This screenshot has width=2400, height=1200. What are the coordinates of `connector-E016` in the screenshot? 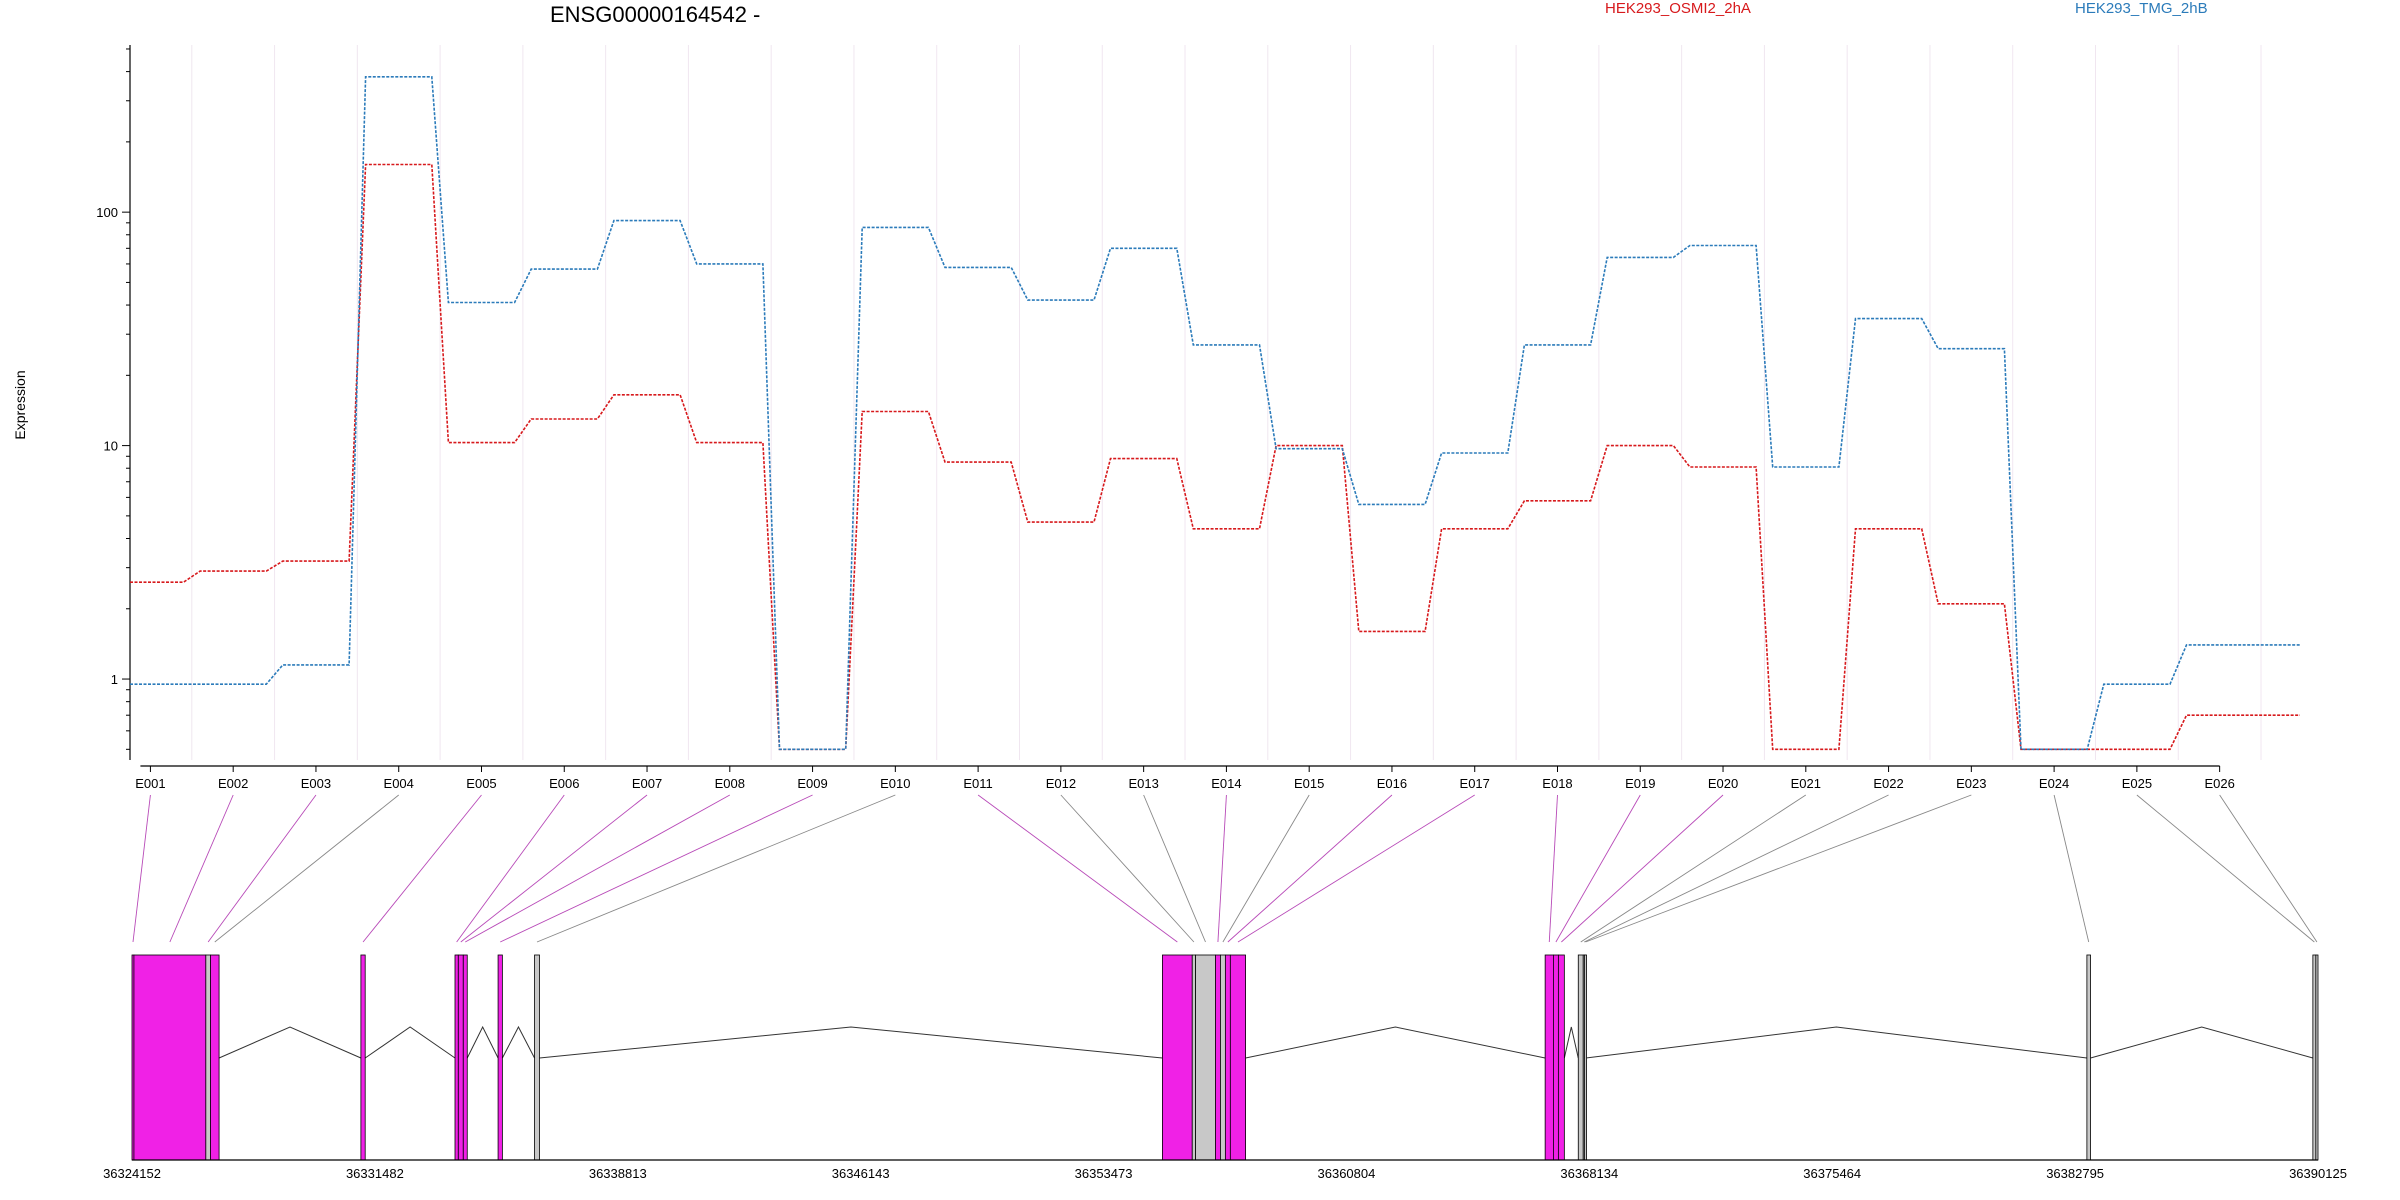 It's located at (1310, 868).